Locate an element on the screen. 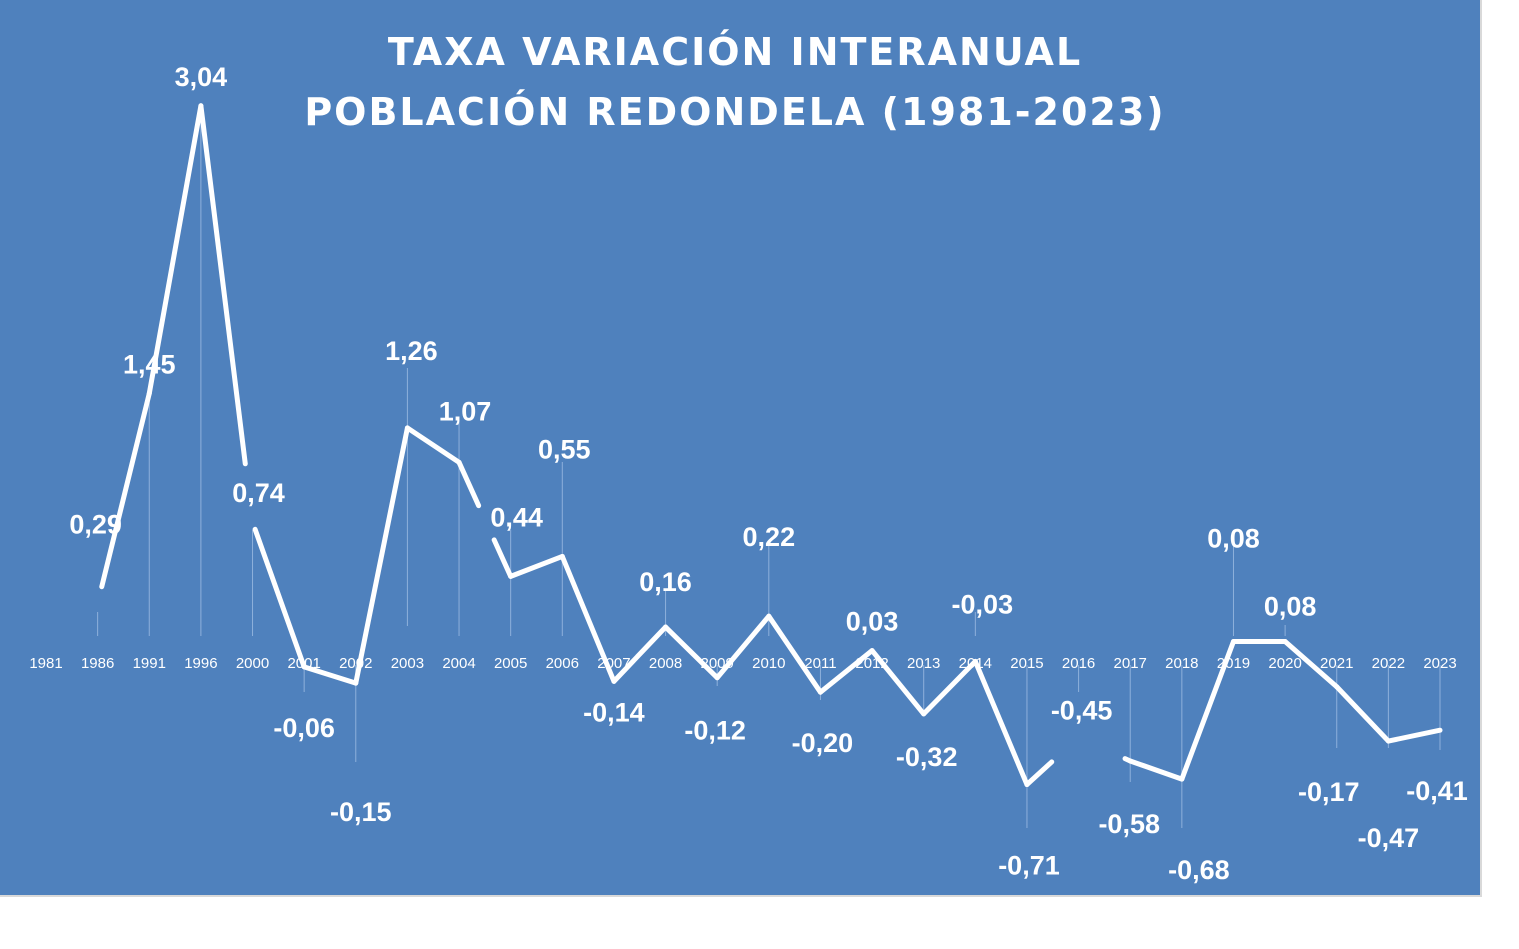  data-label-2015: -0,71 is located at coordinates (1029, 866).